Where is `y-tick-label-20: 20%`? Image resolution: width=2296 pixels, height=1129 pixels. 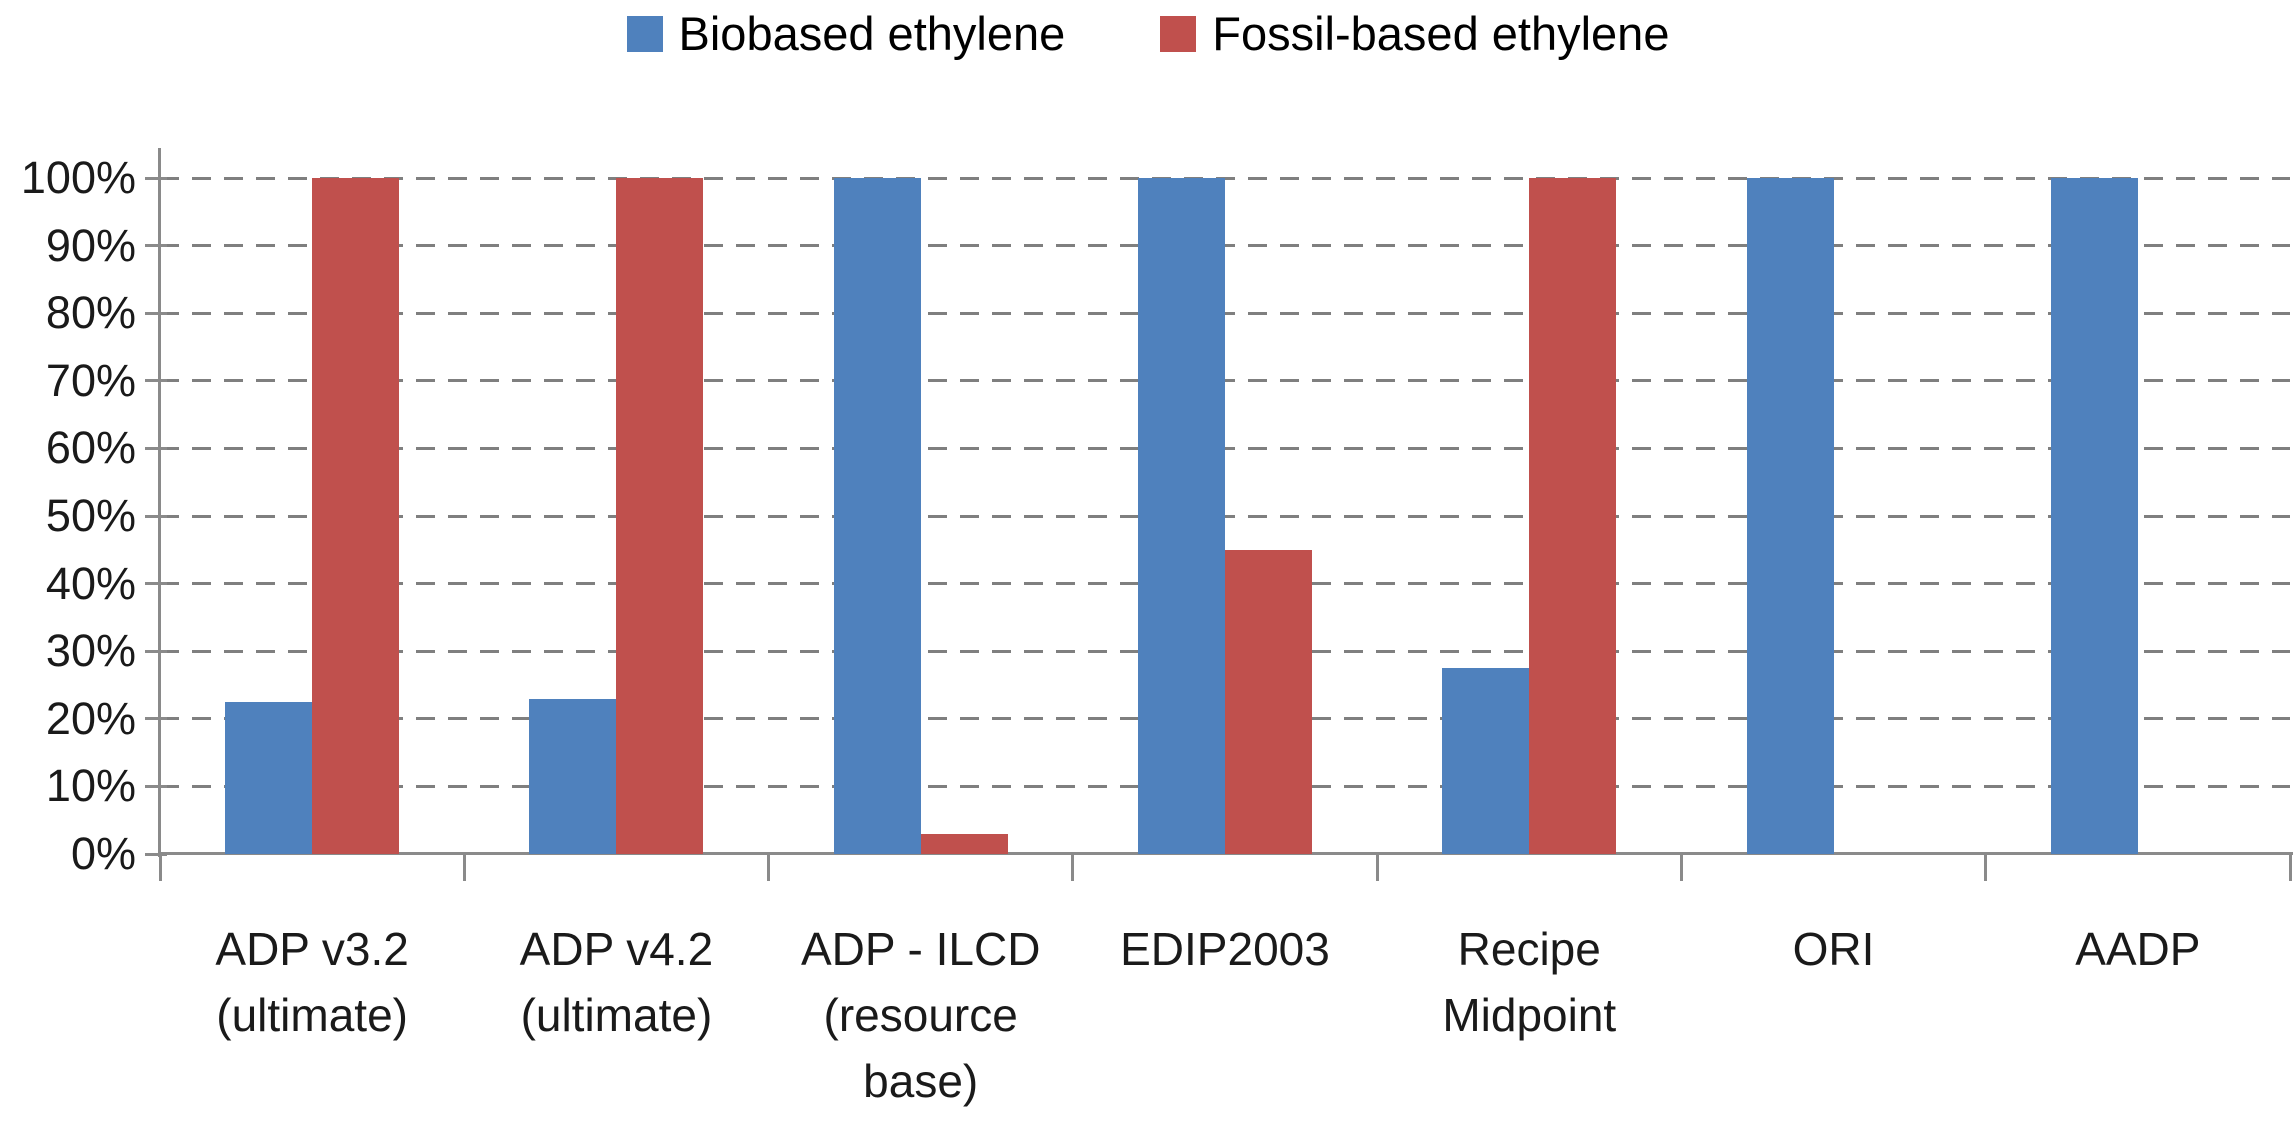 y-tick-label-20: 20% is located at coordinates (90, 718).